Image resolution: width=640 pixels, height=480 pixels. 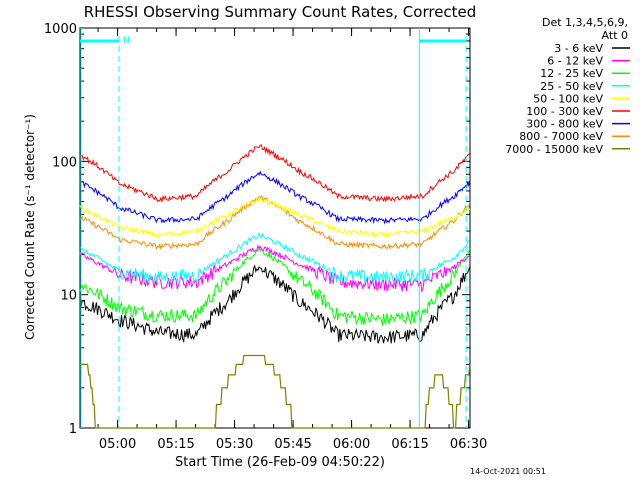 I want to click on series-line-25-50-kev, so click(x=275, y=258).